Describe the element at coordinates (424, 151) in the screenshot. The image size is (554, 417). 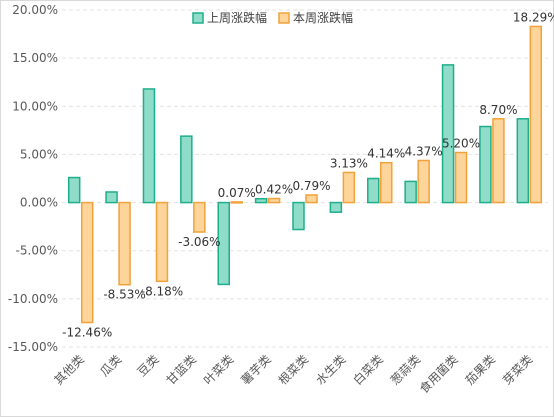
I see `data-label: 4.37%` at that location.